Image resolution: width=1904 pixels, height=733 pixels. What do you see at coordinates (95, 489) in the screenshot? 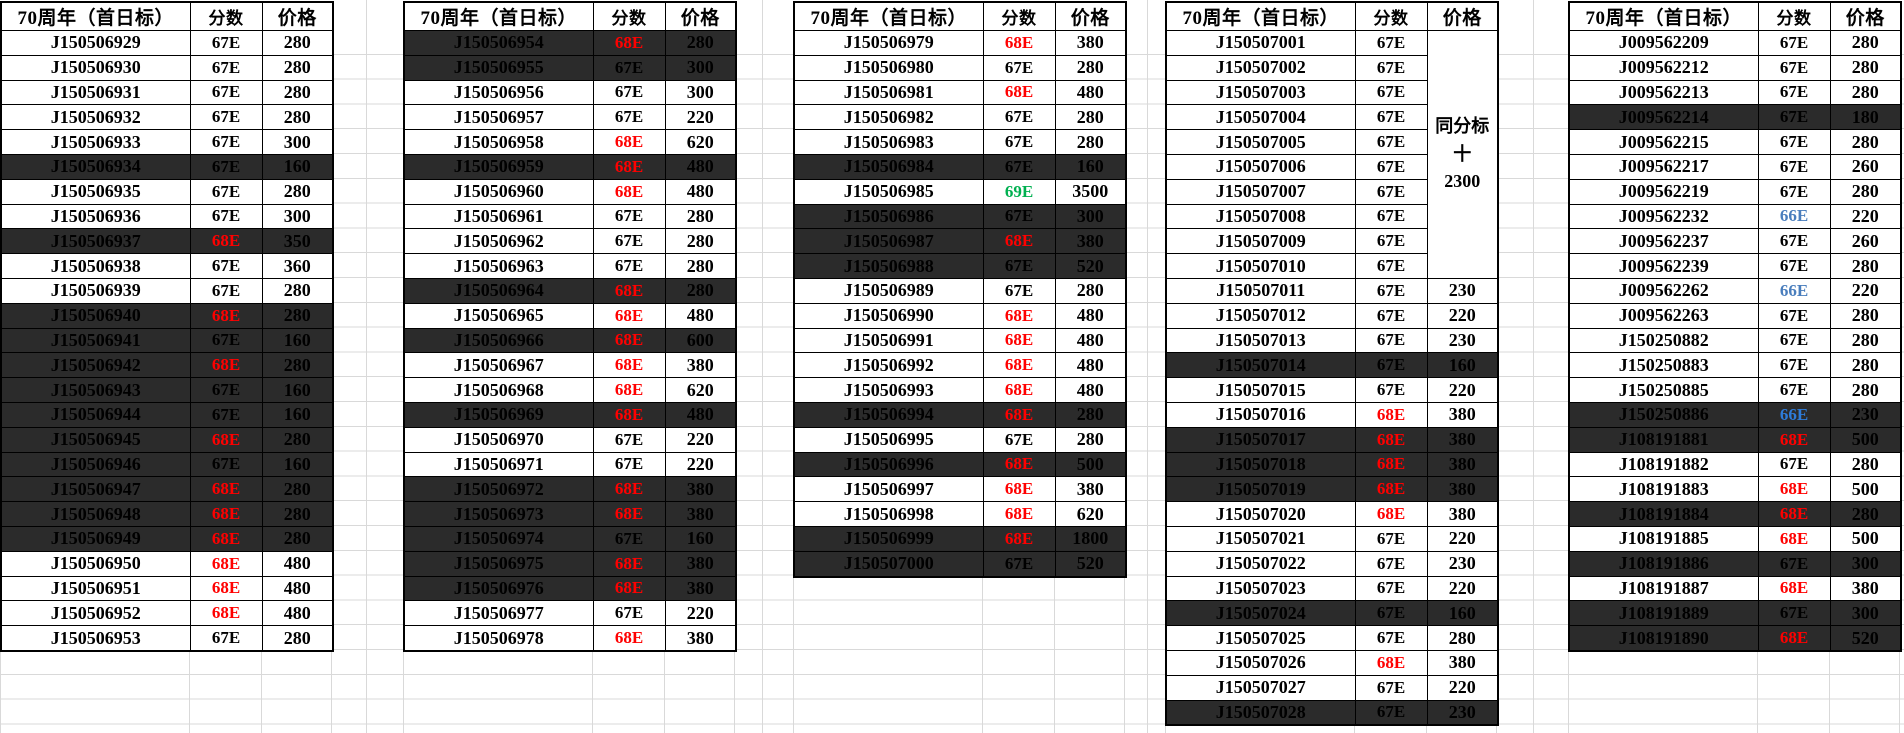
I see `cell-serial: J150506947` at bounding box center [95, 489].